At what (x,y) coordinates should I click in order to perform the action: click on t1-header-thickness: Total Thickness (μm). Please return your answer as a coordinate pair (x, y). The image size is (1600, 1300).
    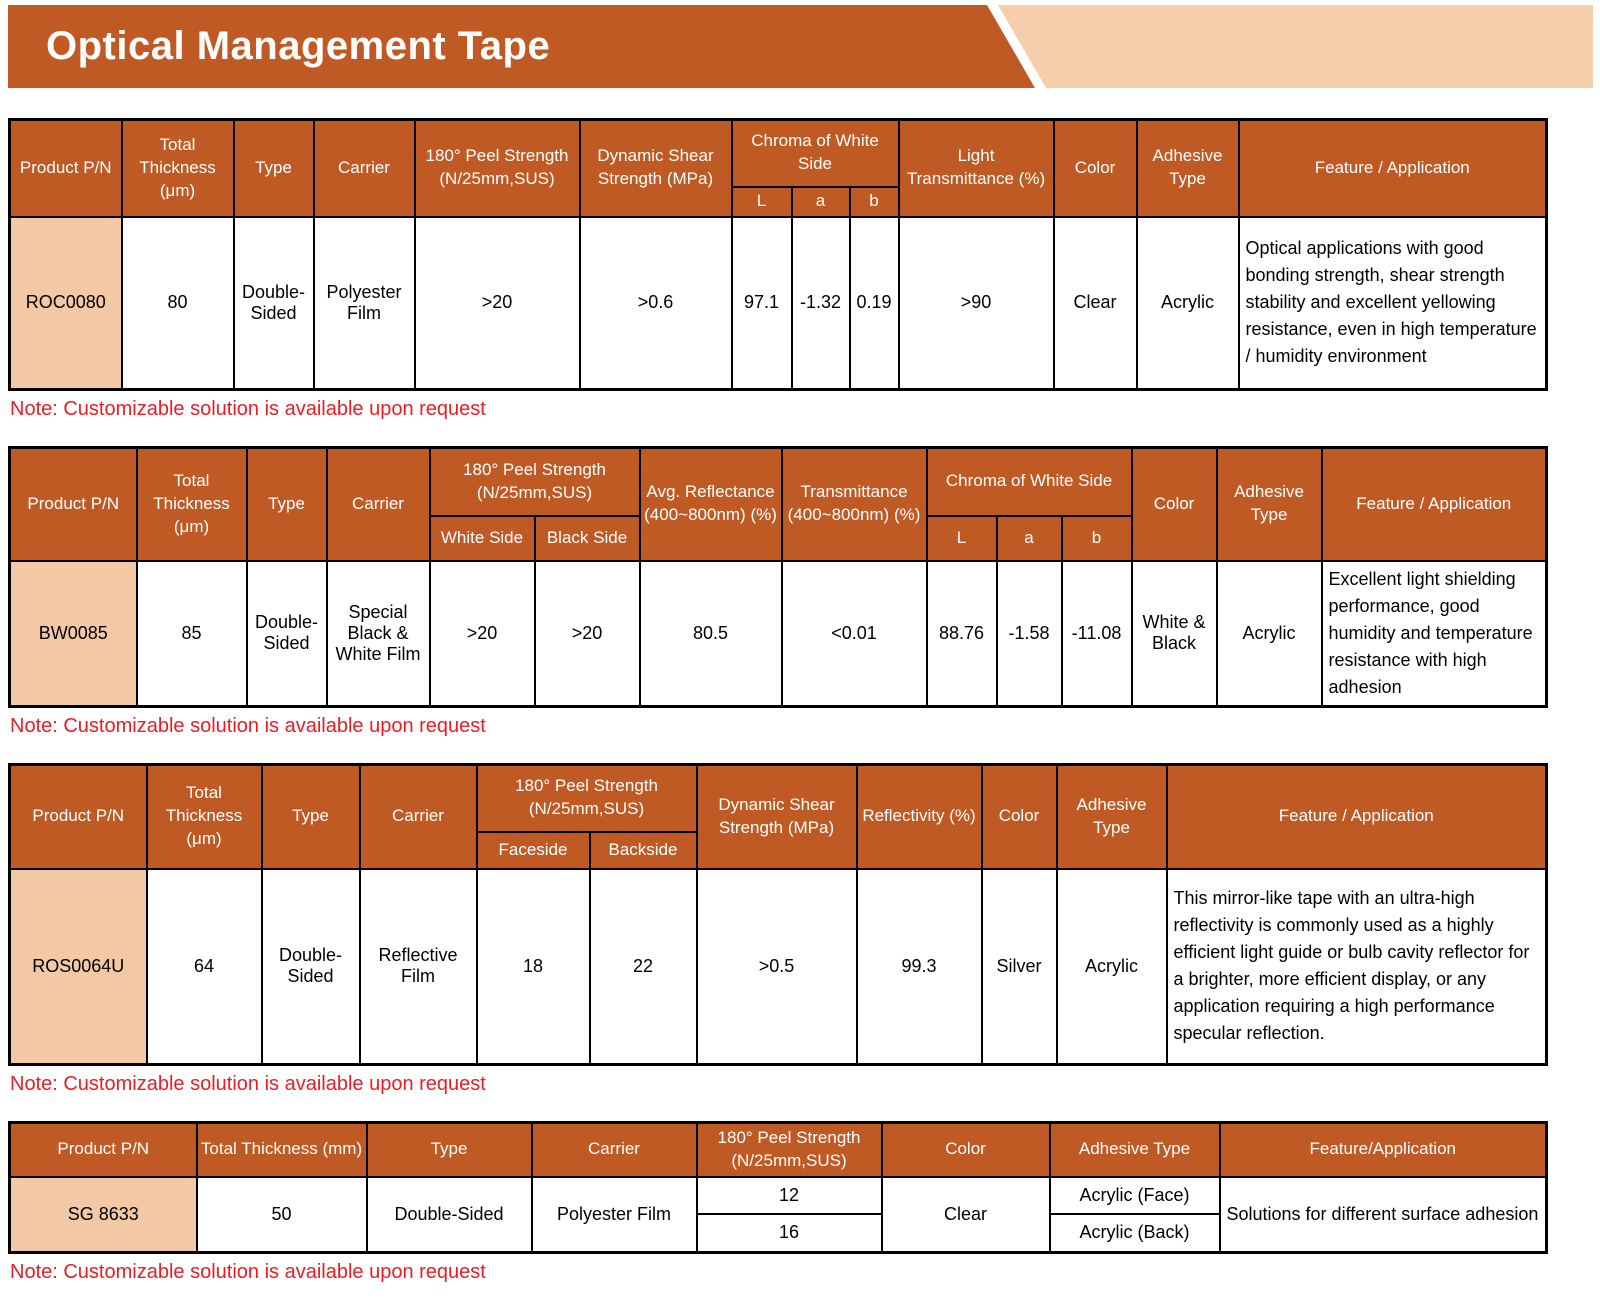
    Looking at the image, I should click on (177, 168).